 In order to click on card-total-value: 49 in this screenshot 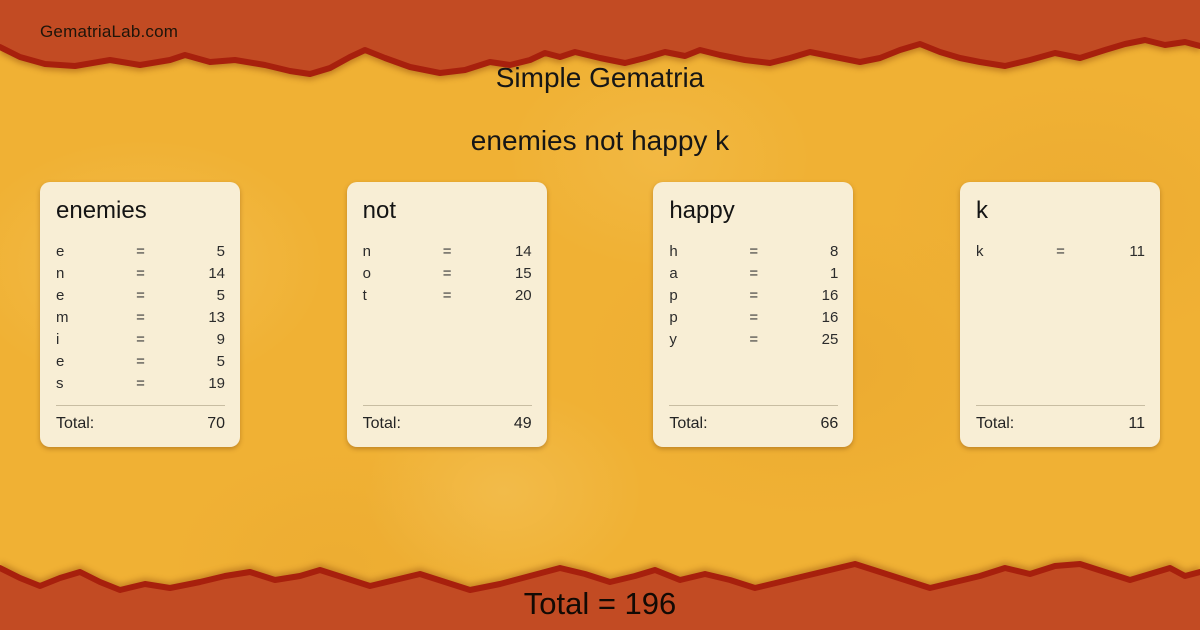, I will do `click(522, 423)`.